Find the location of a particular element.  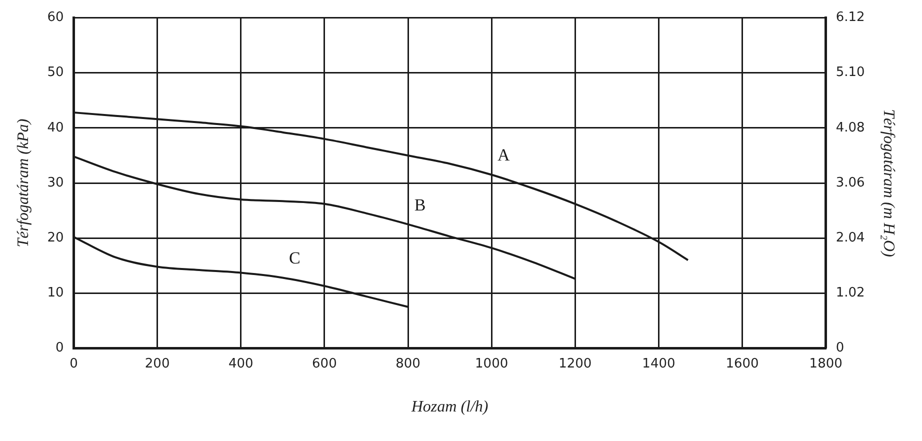

y2-axis-title: Térfogatáram (m H₂O) is located at coordinates (889, 183).